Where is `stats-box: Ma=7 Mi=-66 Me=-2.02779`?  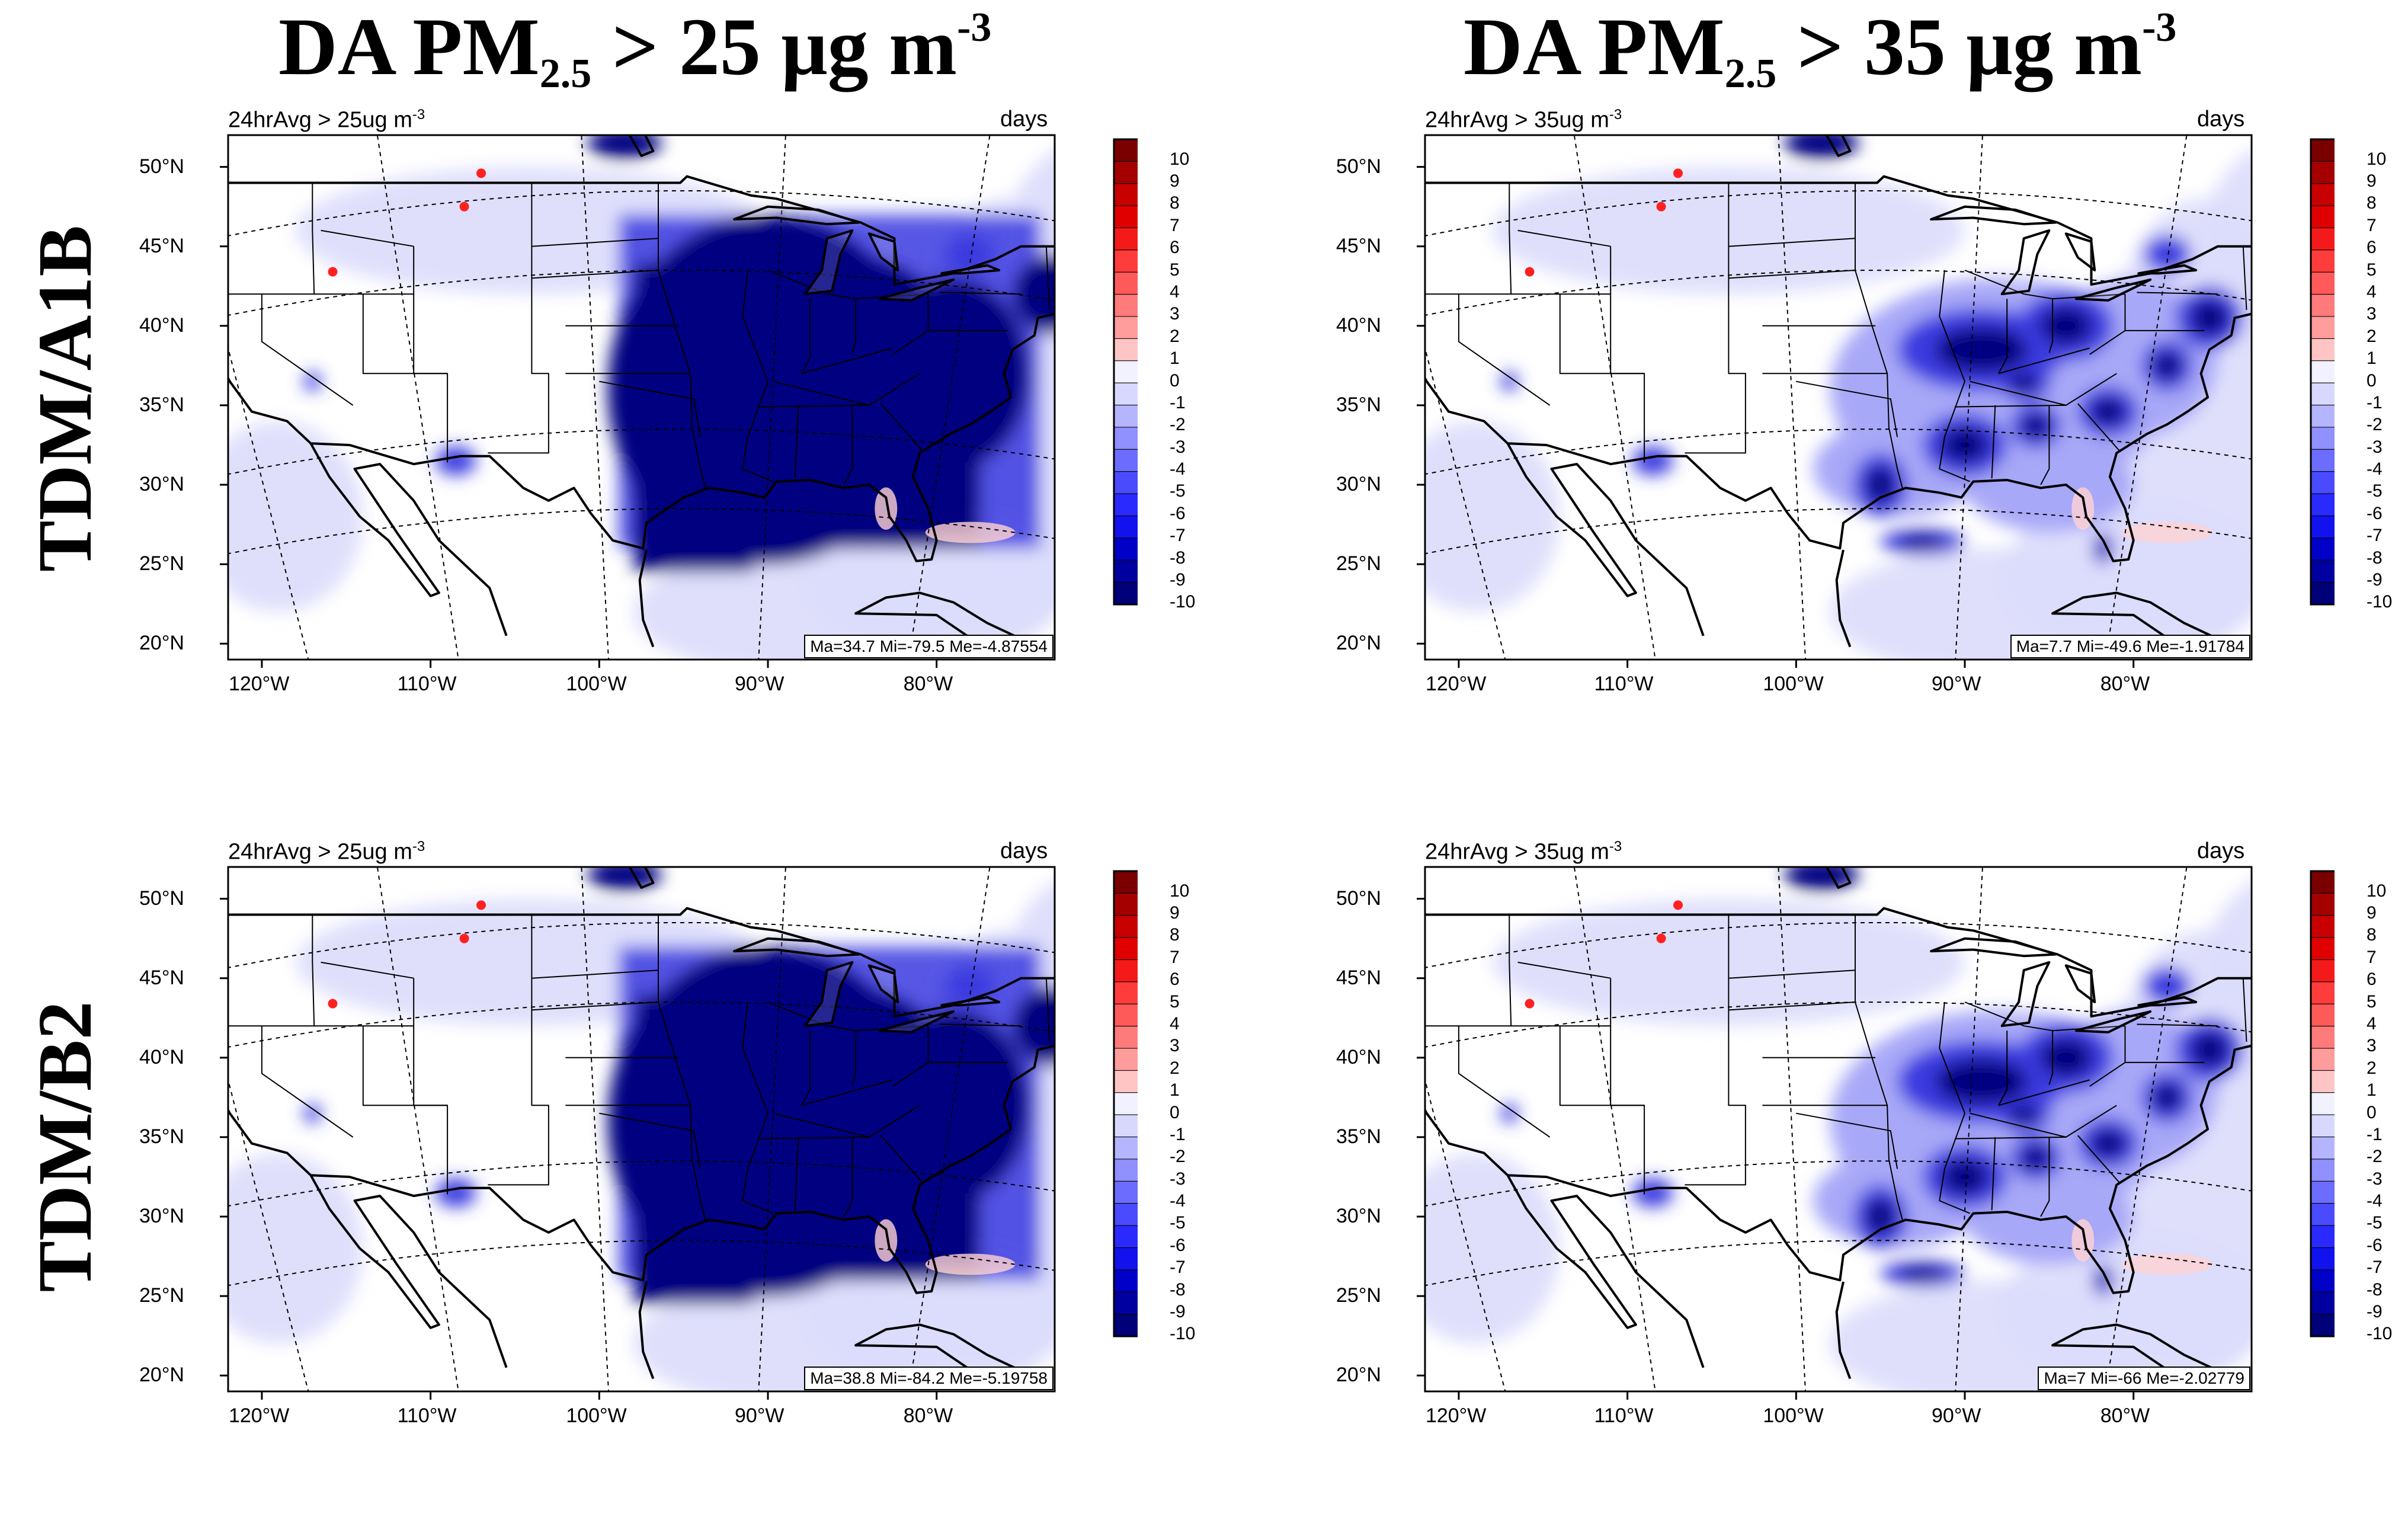
stats-box: Ma=7 Mi=-66 Me=-2.02779 is located at coordinates (2144, 1378).